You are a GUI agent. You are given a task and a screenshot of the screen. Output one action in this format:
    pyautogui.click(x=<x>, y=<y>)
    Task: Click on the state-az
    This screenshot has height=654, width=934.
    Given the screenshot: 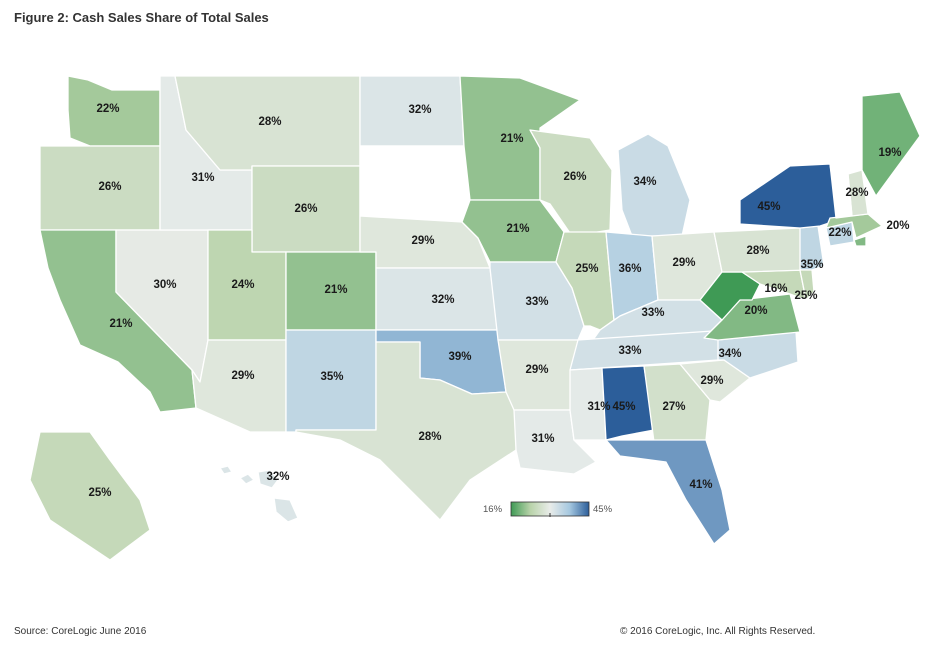 What is the action you would take?
    pyautogui.click(x=239, y=386)
    